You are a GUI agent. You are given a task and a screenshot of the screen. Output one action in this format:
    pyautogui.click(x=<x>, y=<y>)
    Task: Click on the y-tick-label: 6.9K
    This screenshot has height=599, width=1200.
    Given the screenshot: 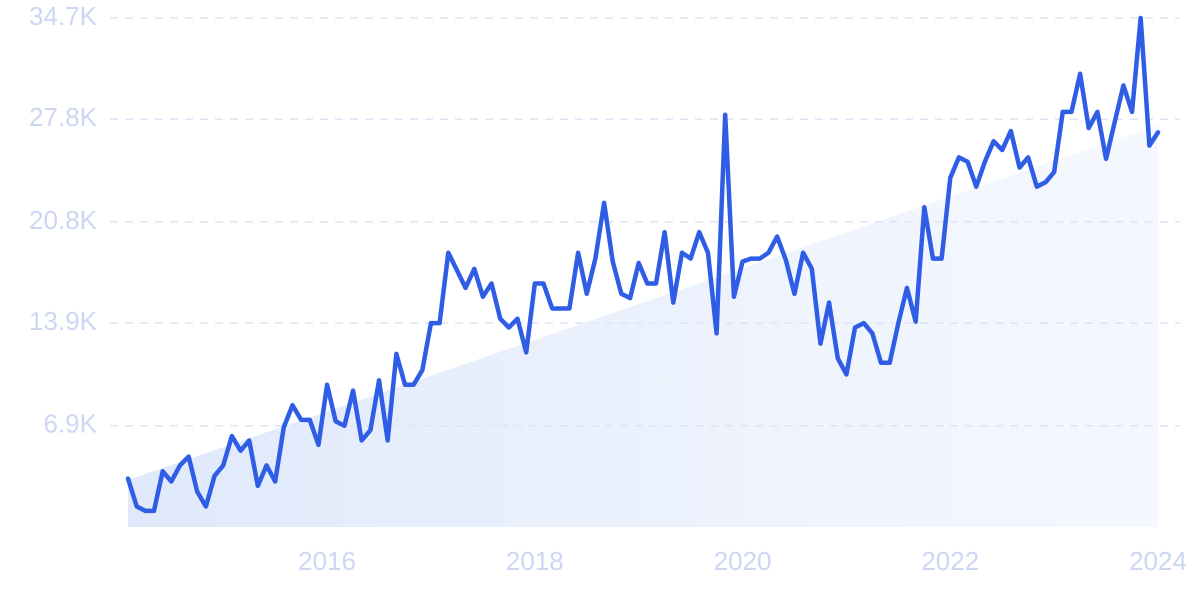 What is the action you would take?
    pyautogui.click(x=71, y=424)
    